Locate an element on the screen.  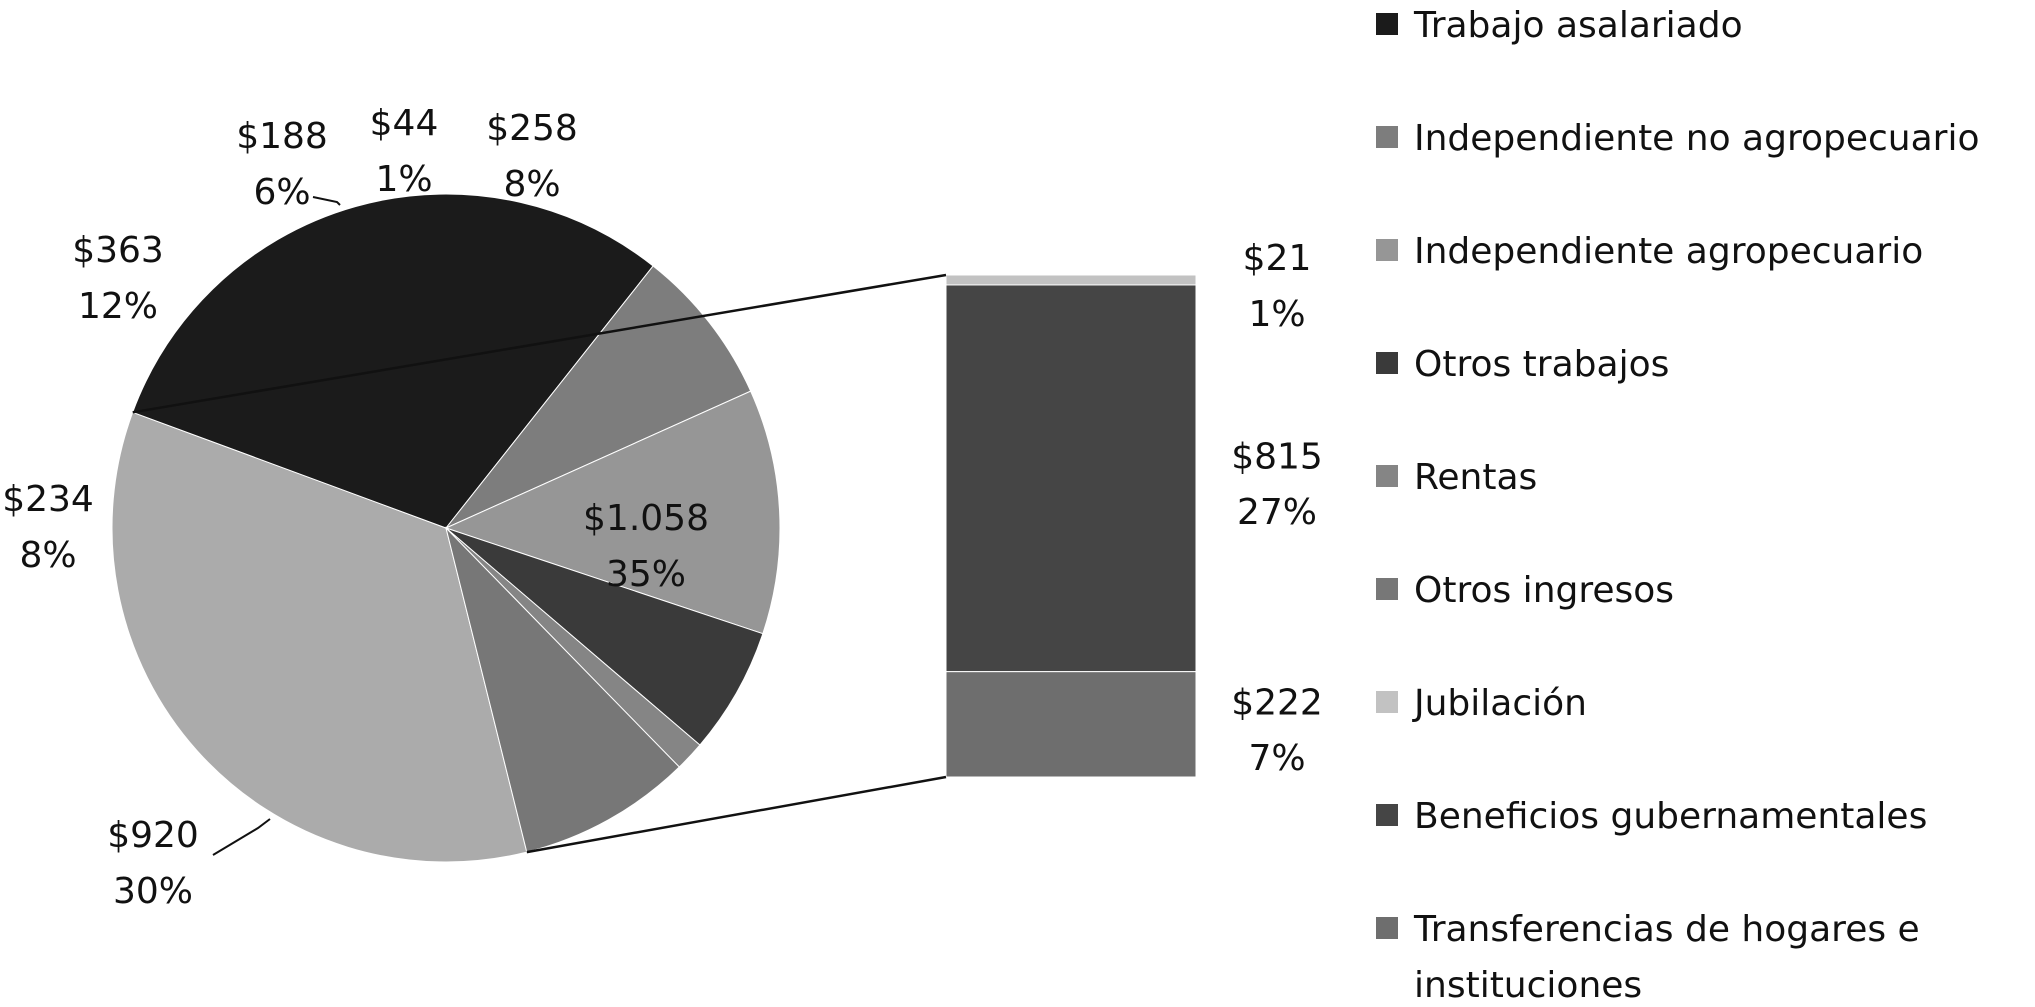
legend-item: Jubilación is located at coordinates (1481, 703).